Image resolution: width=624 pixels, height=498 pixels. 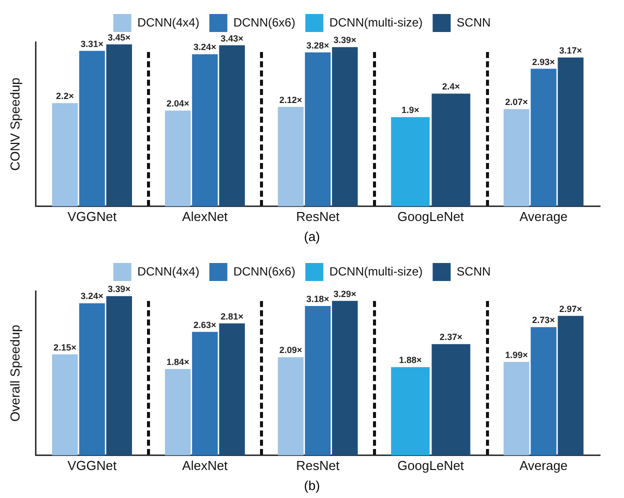 I want to click on data-label: 3.31×, so click(x=92, y=43).